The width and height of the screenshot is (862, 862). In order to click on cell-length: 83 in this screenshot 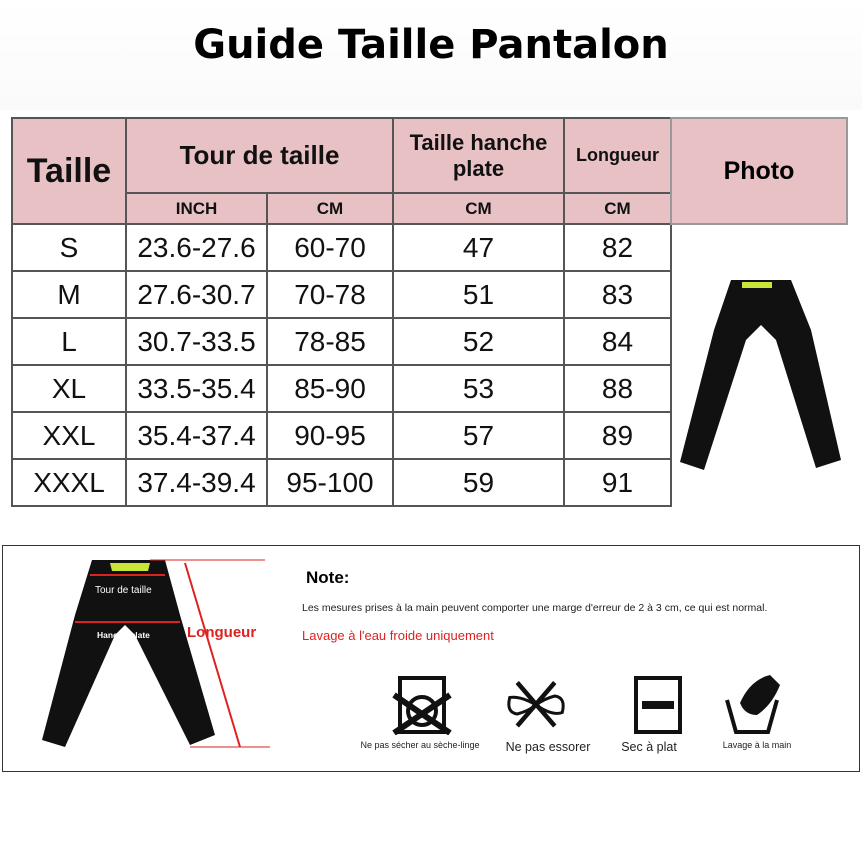, I will do `click(617, 294)`.